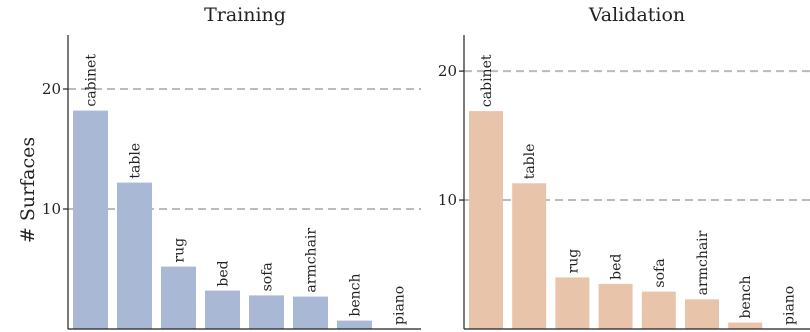  Describe the element at coordinates (636, 15) in the screenshot. I see `validation-title: Validation` at that location.